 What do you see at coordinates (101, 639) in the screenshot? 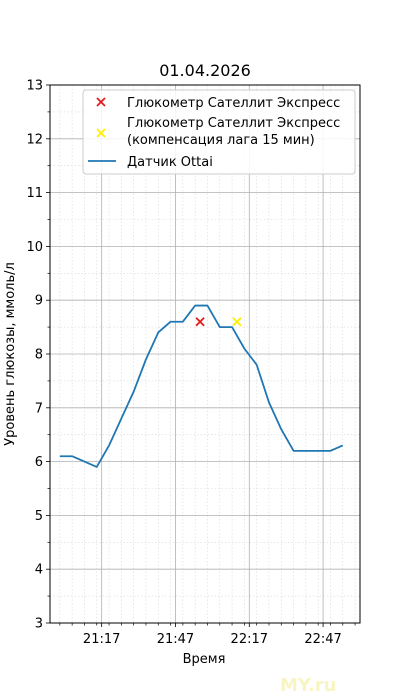
I see `x-tick-label: 21:17` at bounding box center [101, 639].